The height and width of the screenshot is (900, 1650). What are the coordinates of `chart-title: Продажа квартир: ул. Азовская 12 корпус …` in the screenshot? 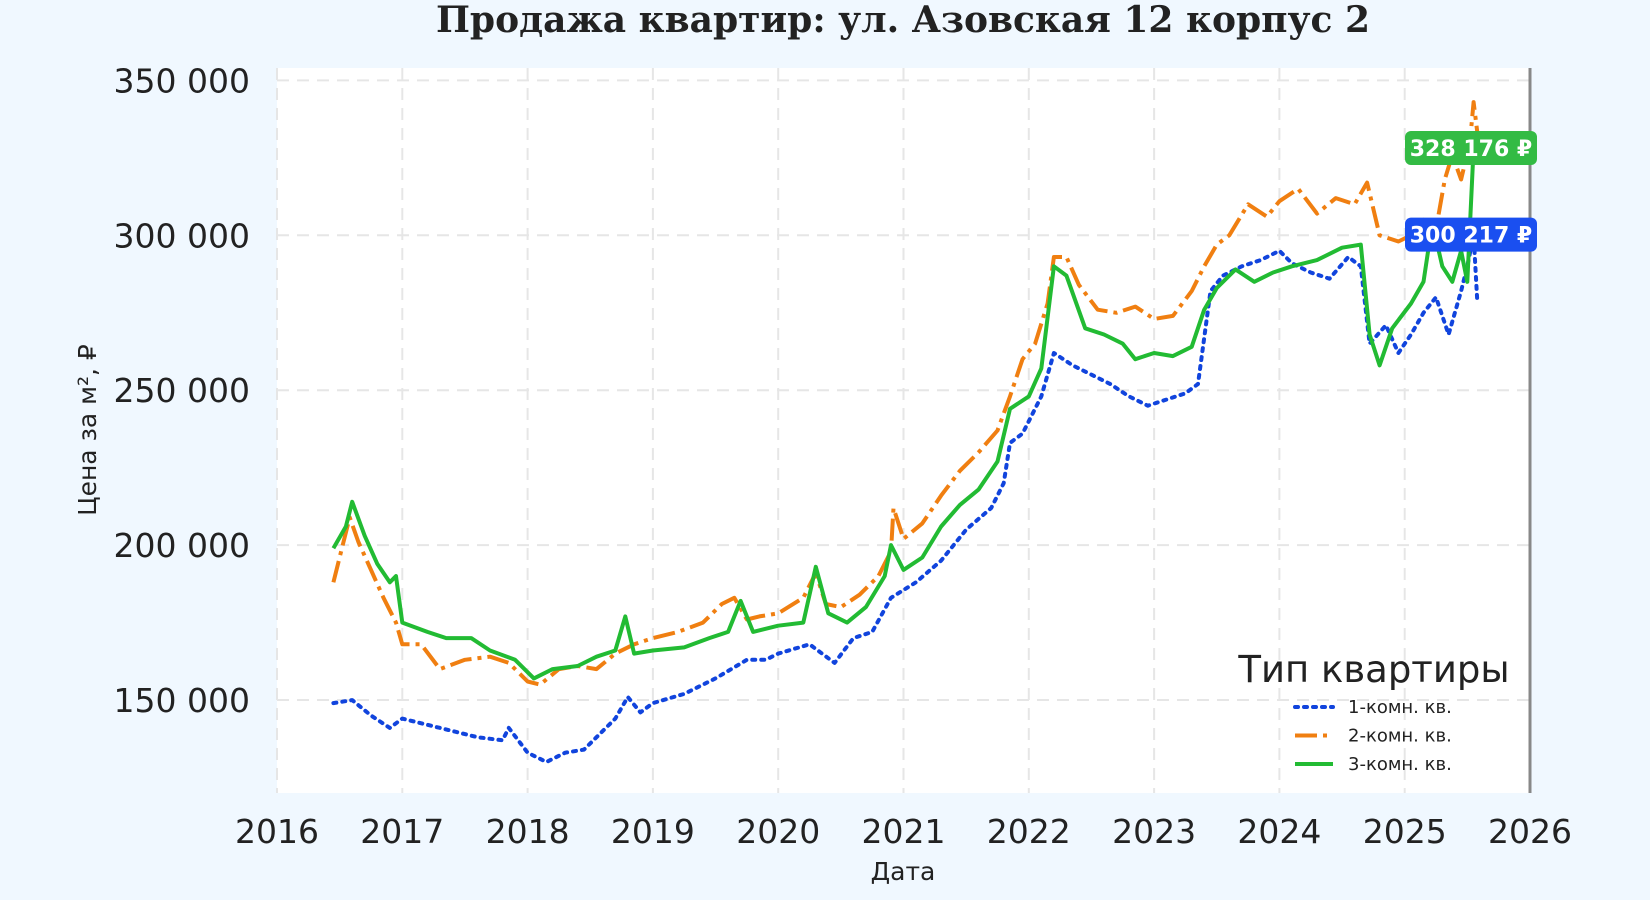 It's located at (903, 20).